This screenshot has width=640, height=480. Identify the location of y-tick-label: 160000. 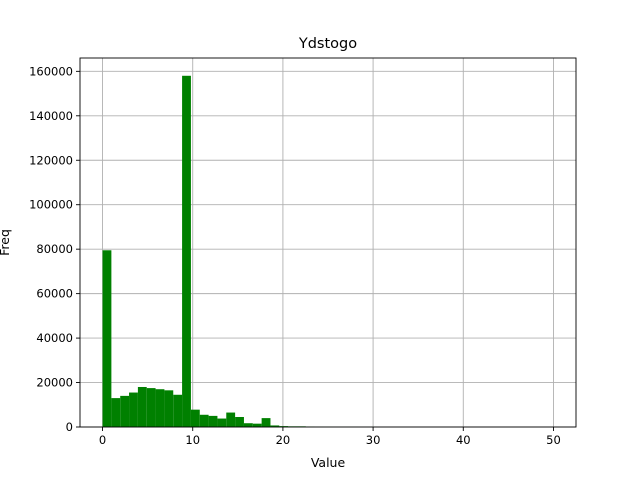
(51, 71).